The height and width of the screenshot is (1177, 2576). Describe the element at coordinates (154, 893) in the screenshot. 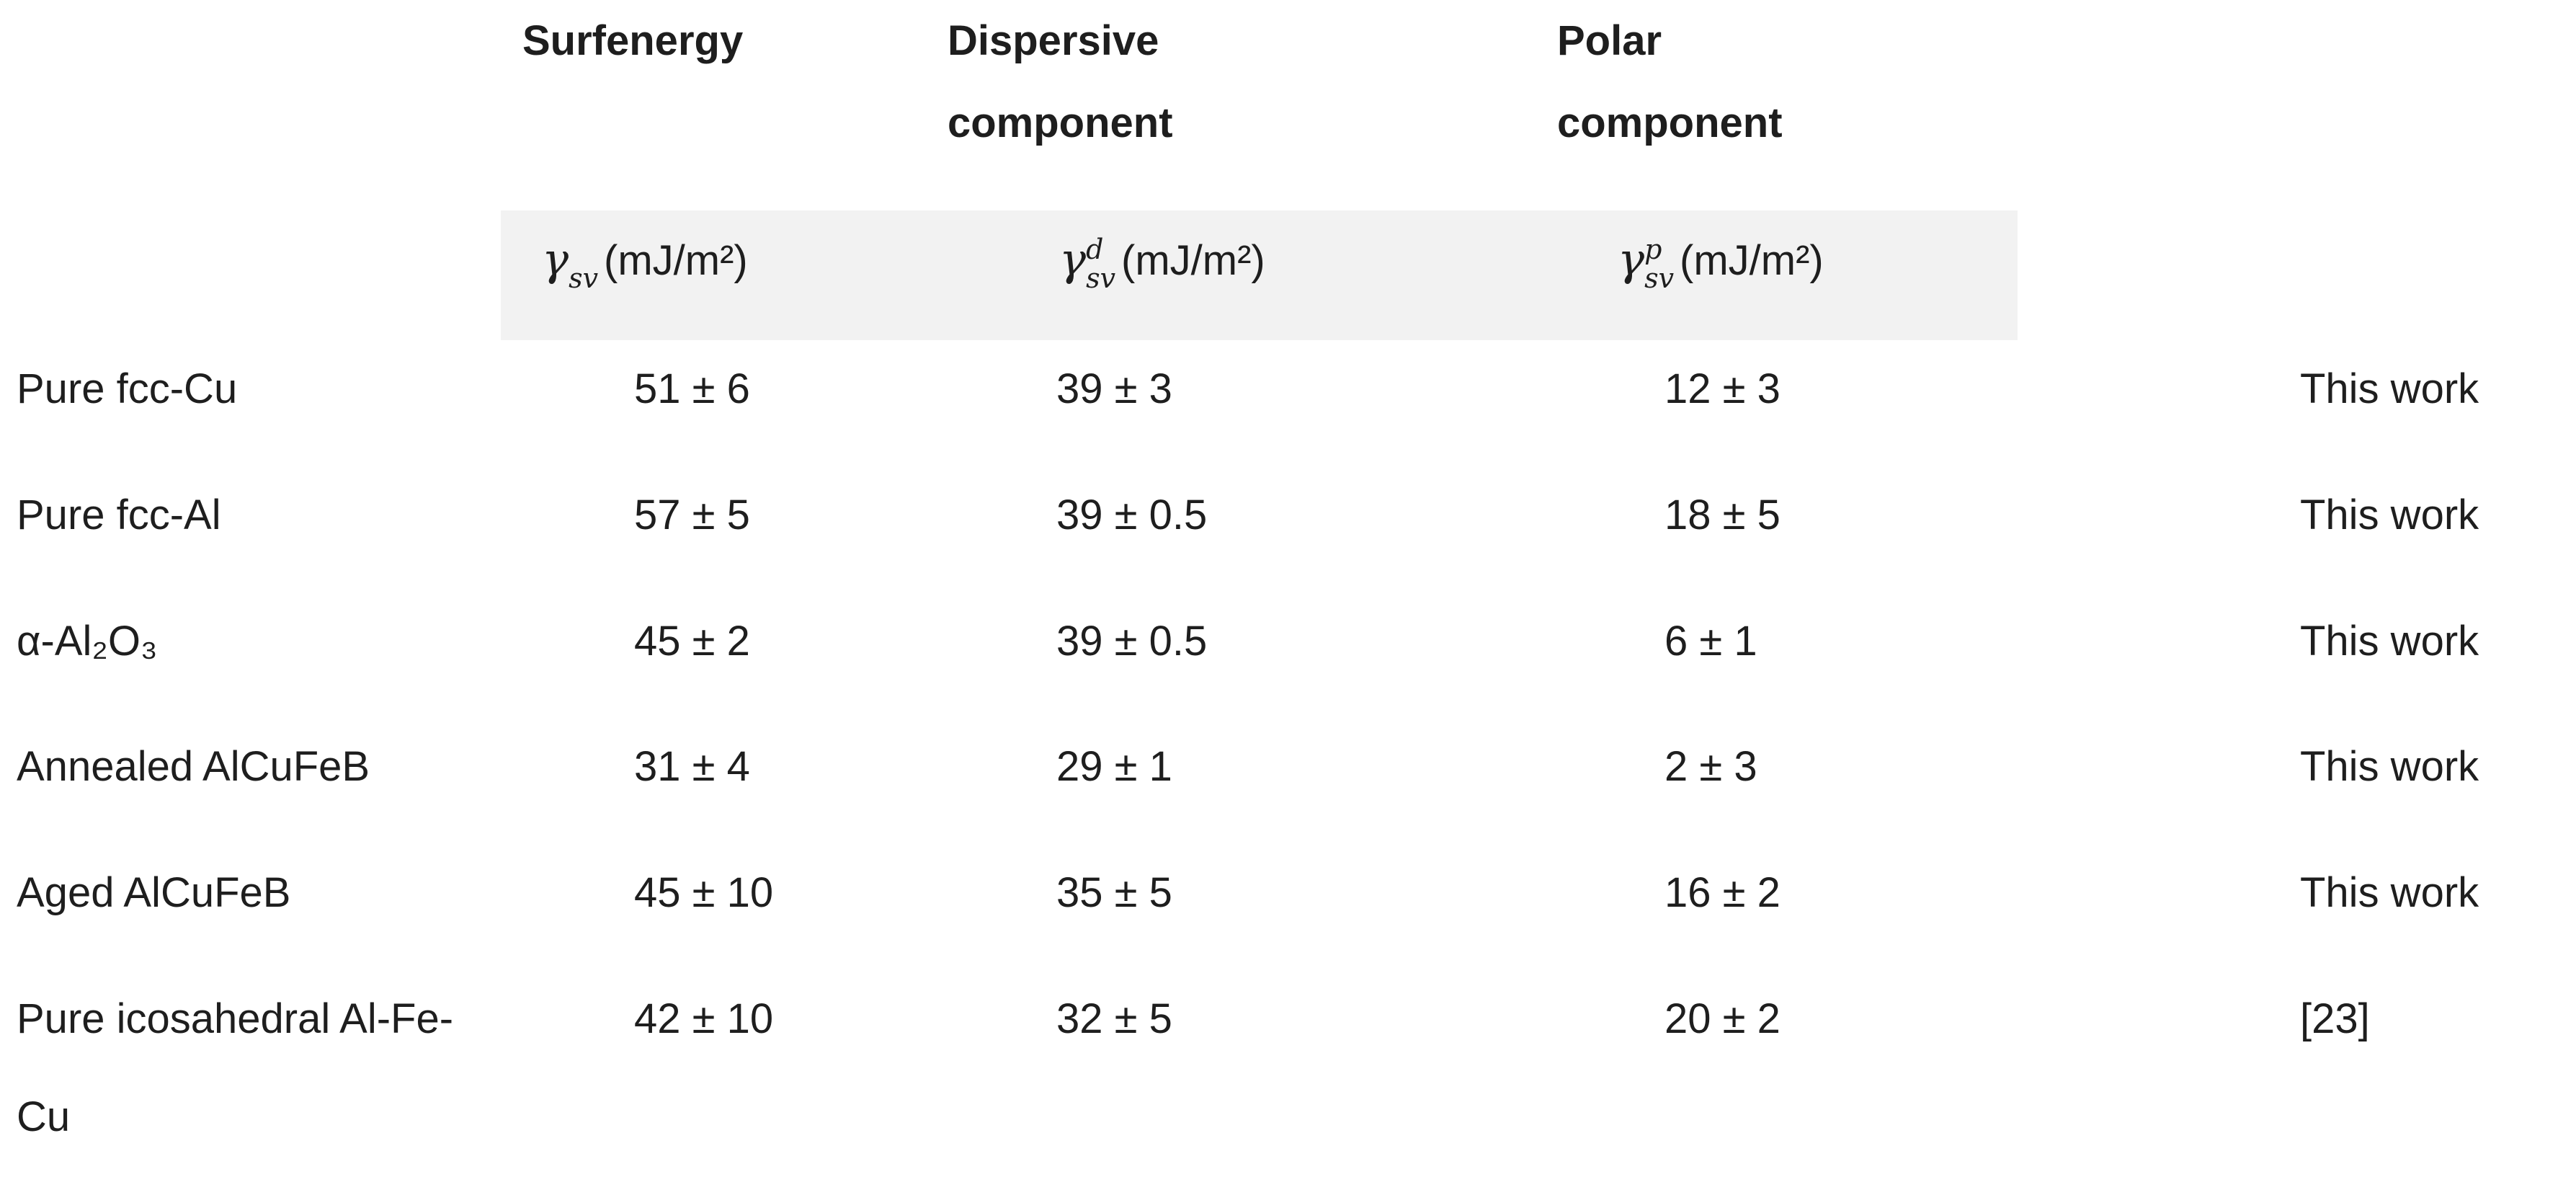

I see `material: Aged AlCuFeB` at that location.